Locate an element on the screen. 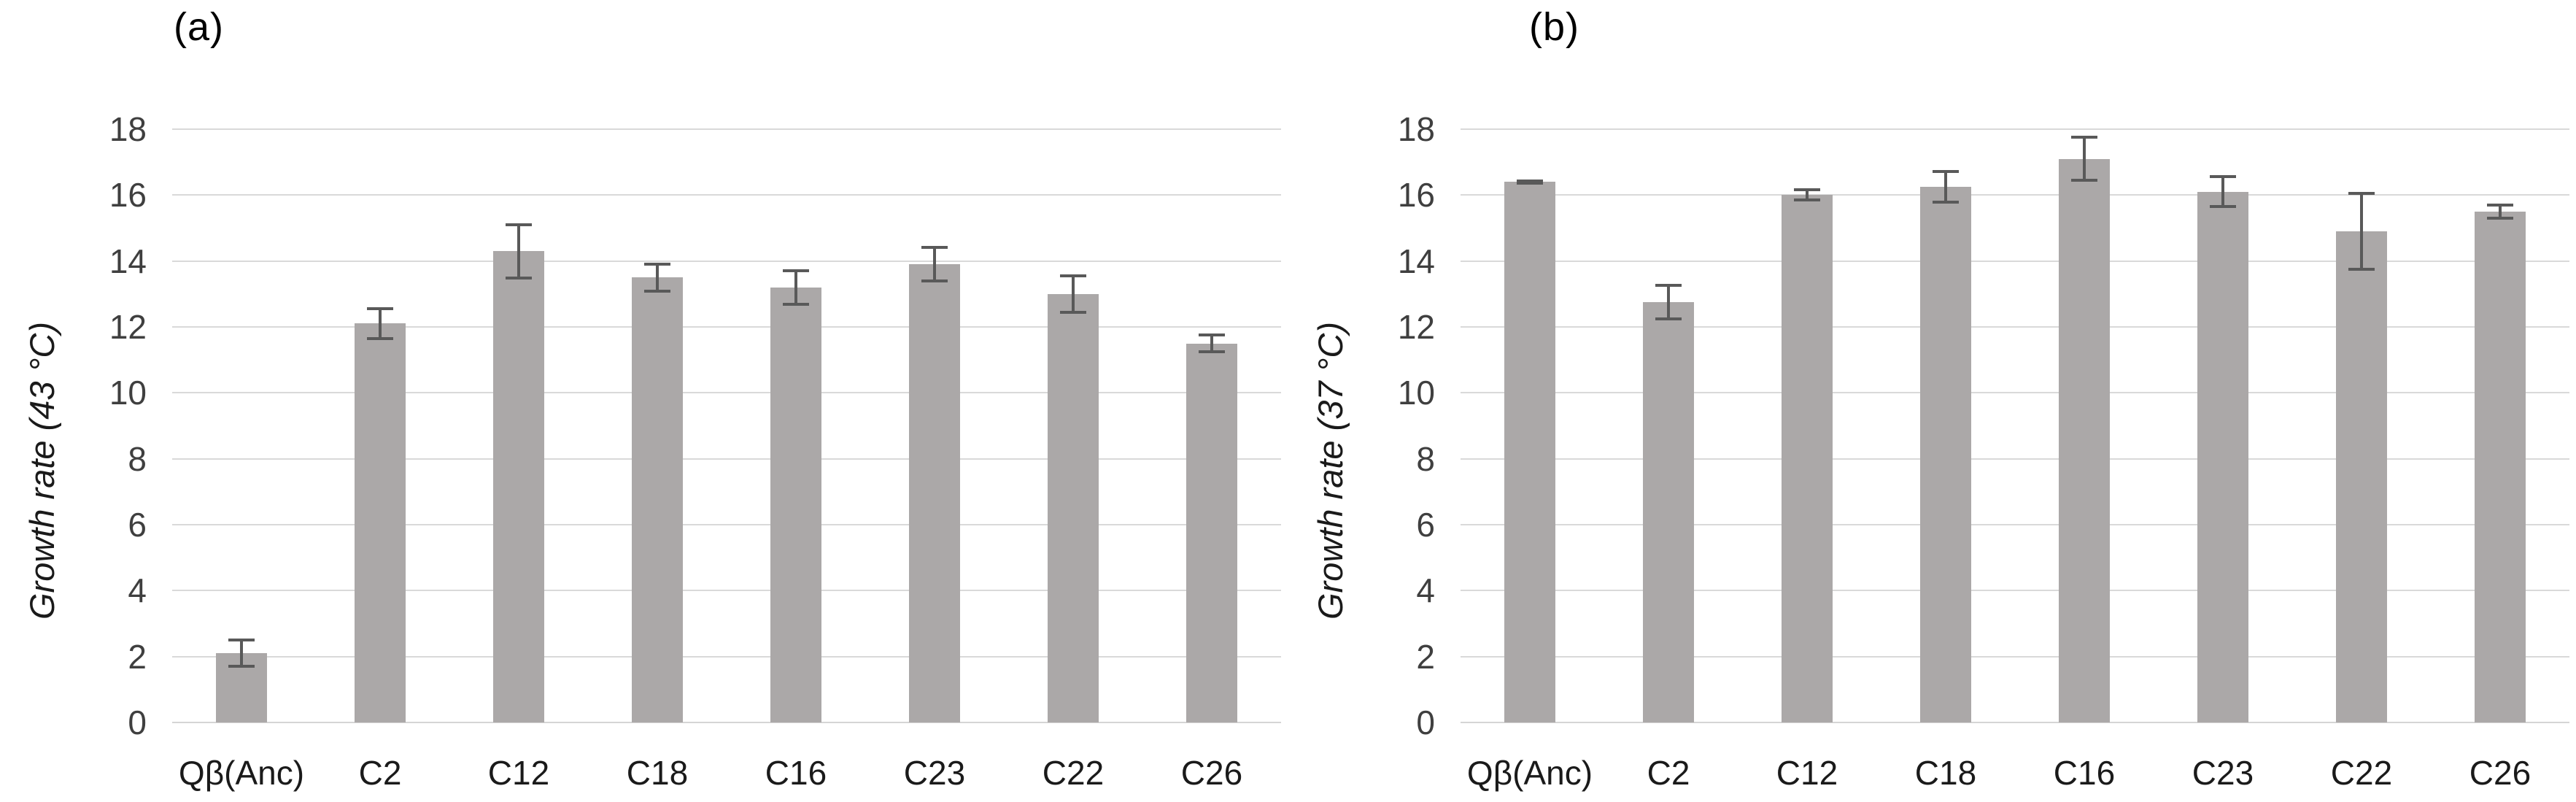 This screenshot has width=2576, height=802. error-cap-top-C16 is located at coordinates (2084, 137).